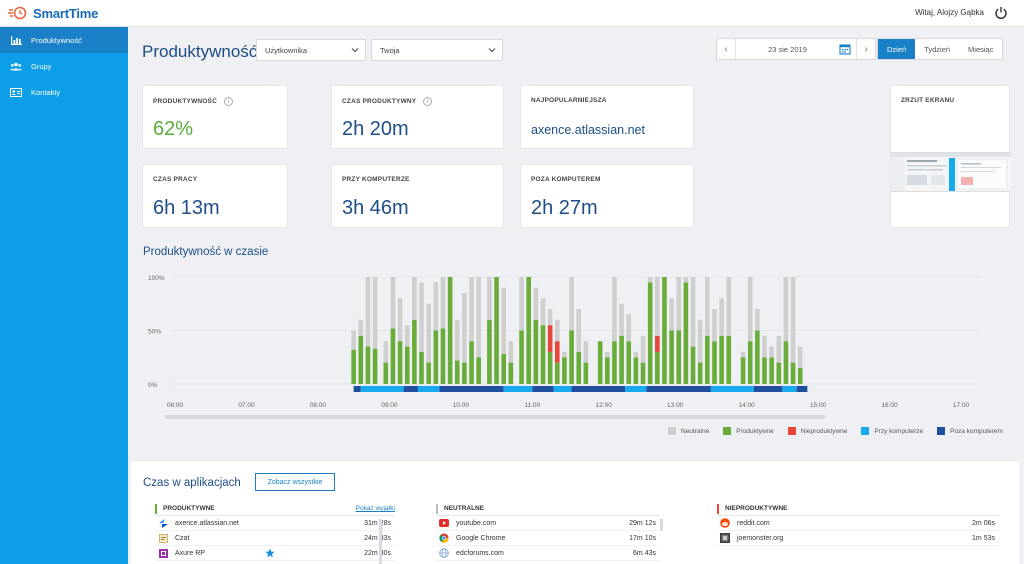 This screenshot has width=1024, height=564. What do you see at coordinates (163, 553) in the screenshot?
I see `axure-icon` at bounding box center [163, 553].